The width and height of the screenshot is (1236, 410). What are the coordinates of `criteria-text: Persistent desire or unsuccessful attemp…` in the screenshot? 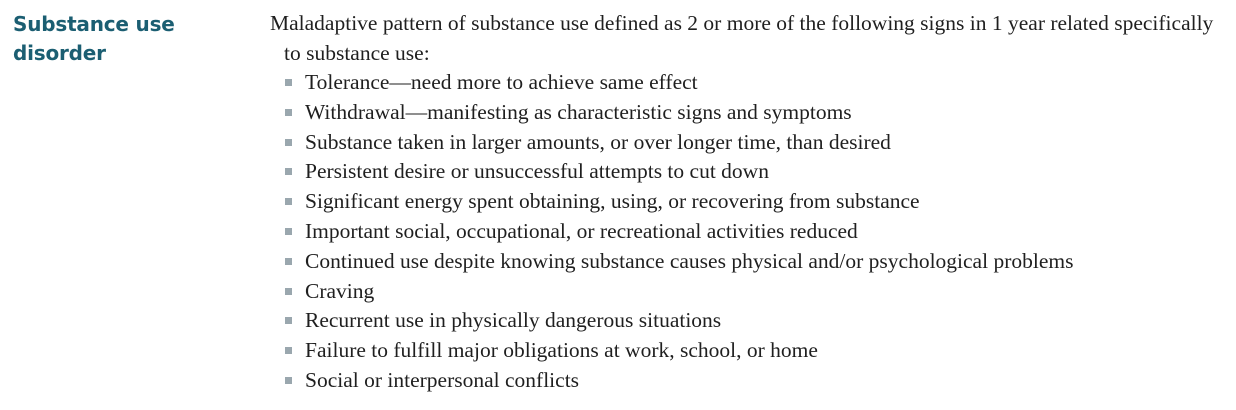 It's located at (537, 171).